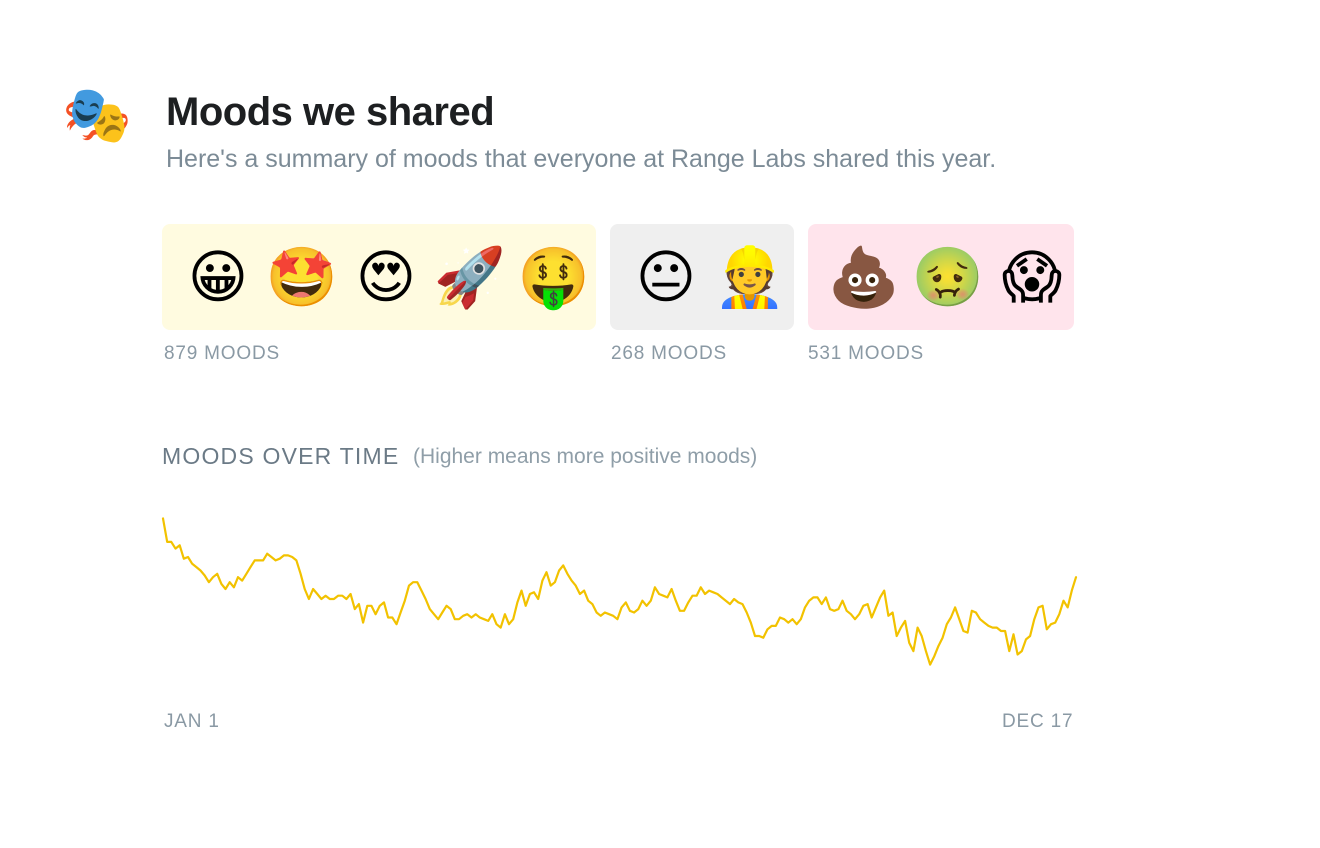  What do you see at coordinates (666, 277) in the screenshot?
I see `neutral-face-icon: 😐` at bounding box center [666, 277].